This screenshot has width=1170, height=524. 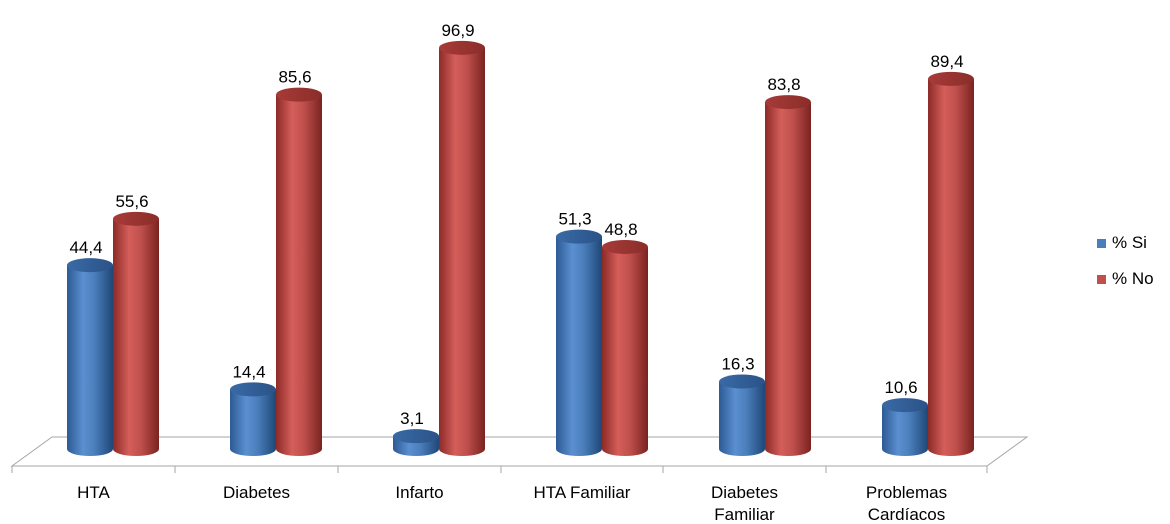 I want to click on category-label: Familiar, so click(x=744, y=514).